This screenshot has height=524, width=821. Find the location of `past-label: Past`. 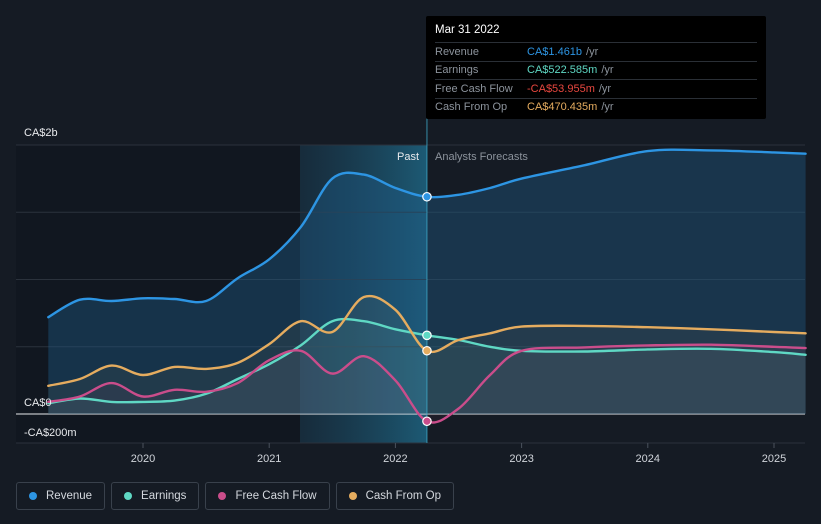

past-label: Past is located at coordinates (408, 157).